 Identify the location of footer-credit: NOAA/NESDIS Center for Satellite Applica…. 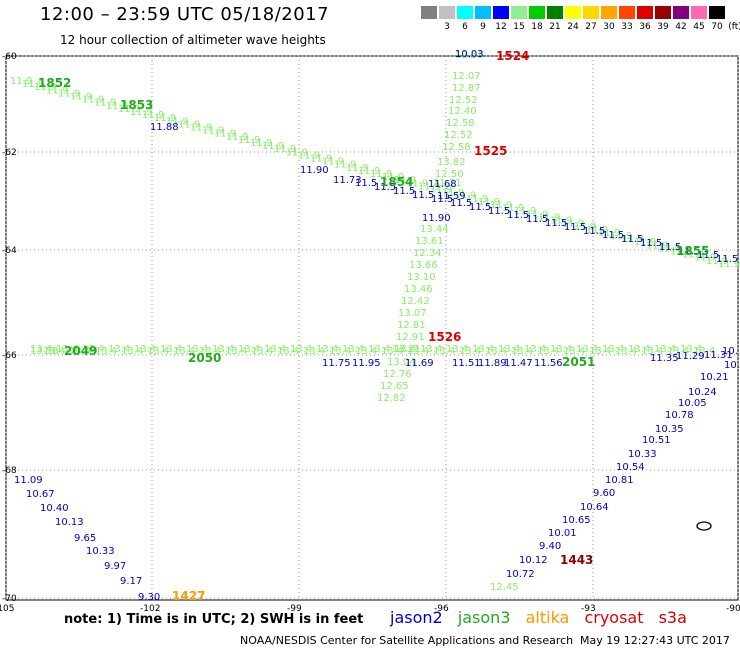
(407, 640).